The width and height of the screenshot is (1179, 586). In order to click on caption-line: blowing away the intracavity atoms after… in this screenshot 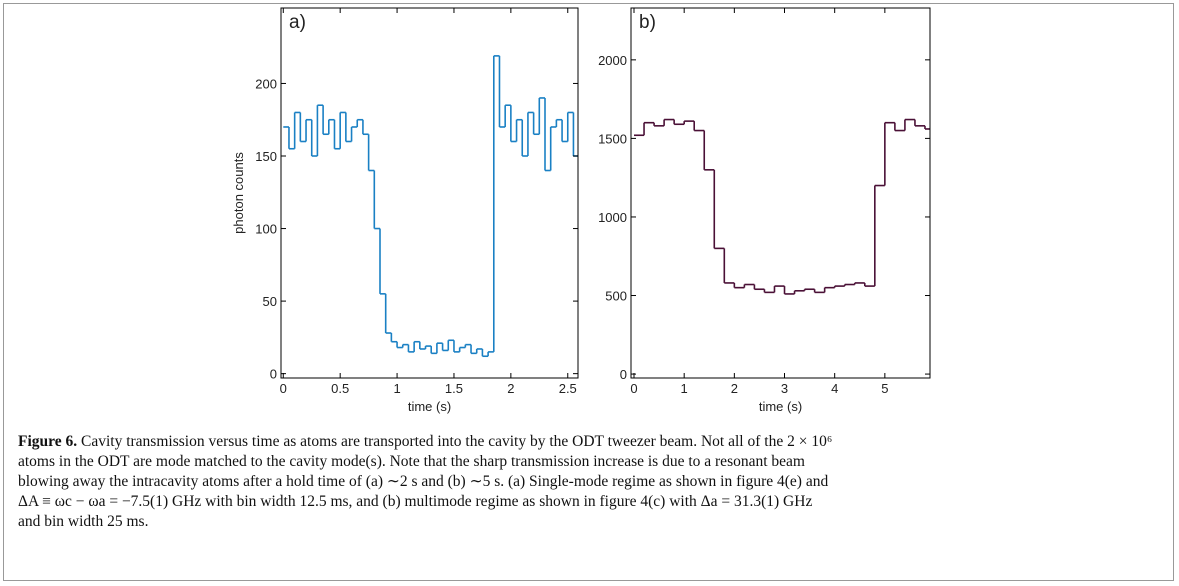, I will do `click(423, 481)`.